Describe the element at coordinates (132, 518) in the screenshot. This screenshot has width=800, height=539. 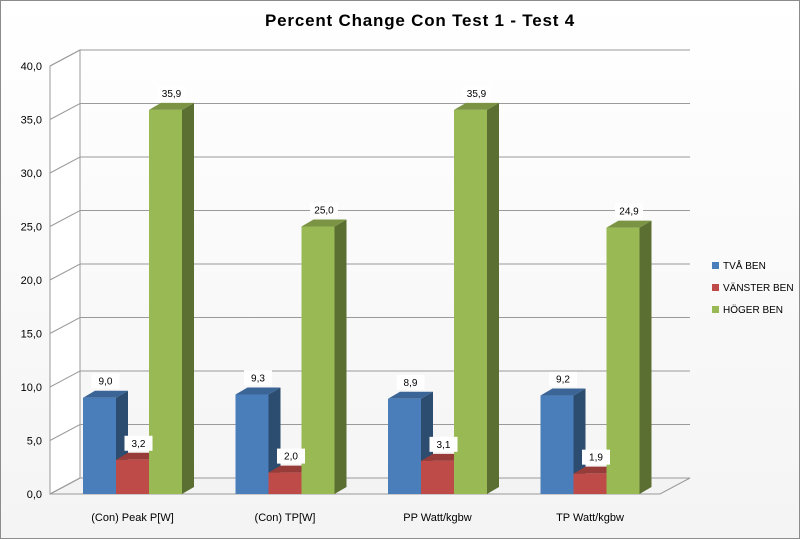
I see `x-category-label: (Con) Peak P[W]` at that location.